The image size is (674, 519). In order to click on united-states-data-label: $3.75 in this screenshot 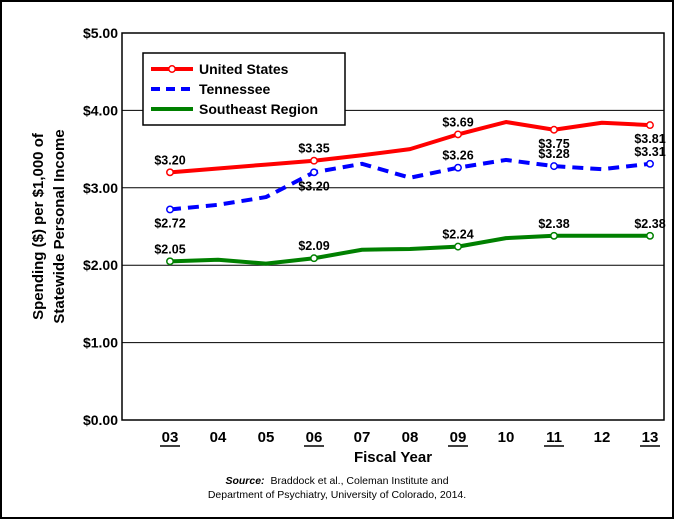, I will do `click(553, 144)`.